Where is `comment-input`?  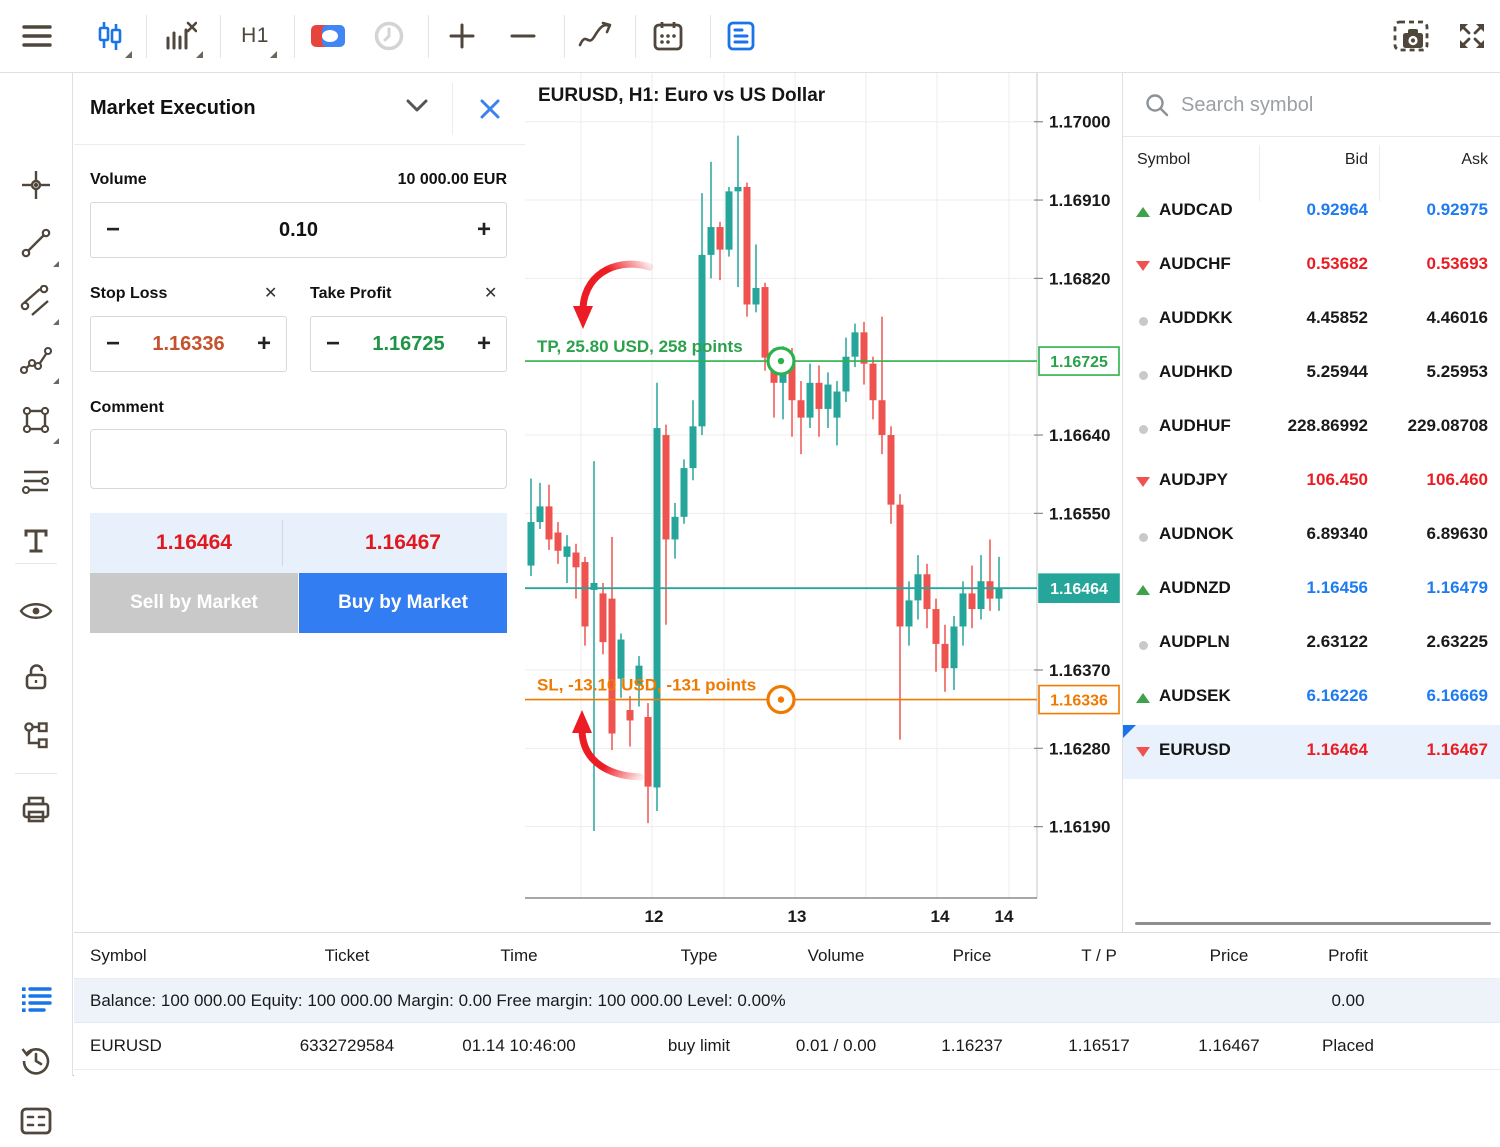 comment-input is located at coordinates (298, 459).